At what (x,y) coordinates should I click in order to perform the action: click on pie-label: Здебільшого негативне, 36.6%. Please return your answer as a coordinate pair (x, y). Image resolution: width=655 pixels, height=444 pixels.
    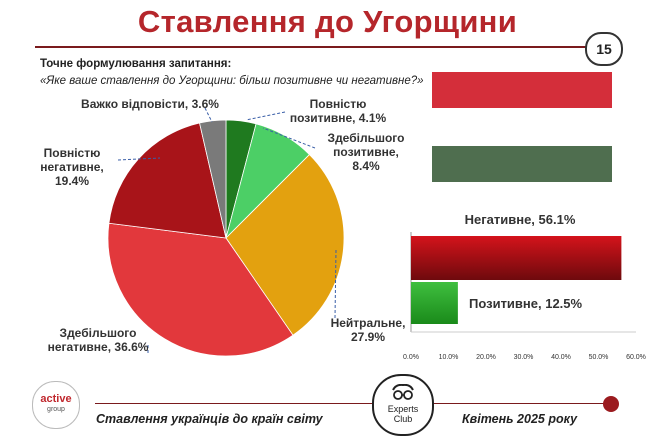
    Looking at the image, I should click on (98, 340).